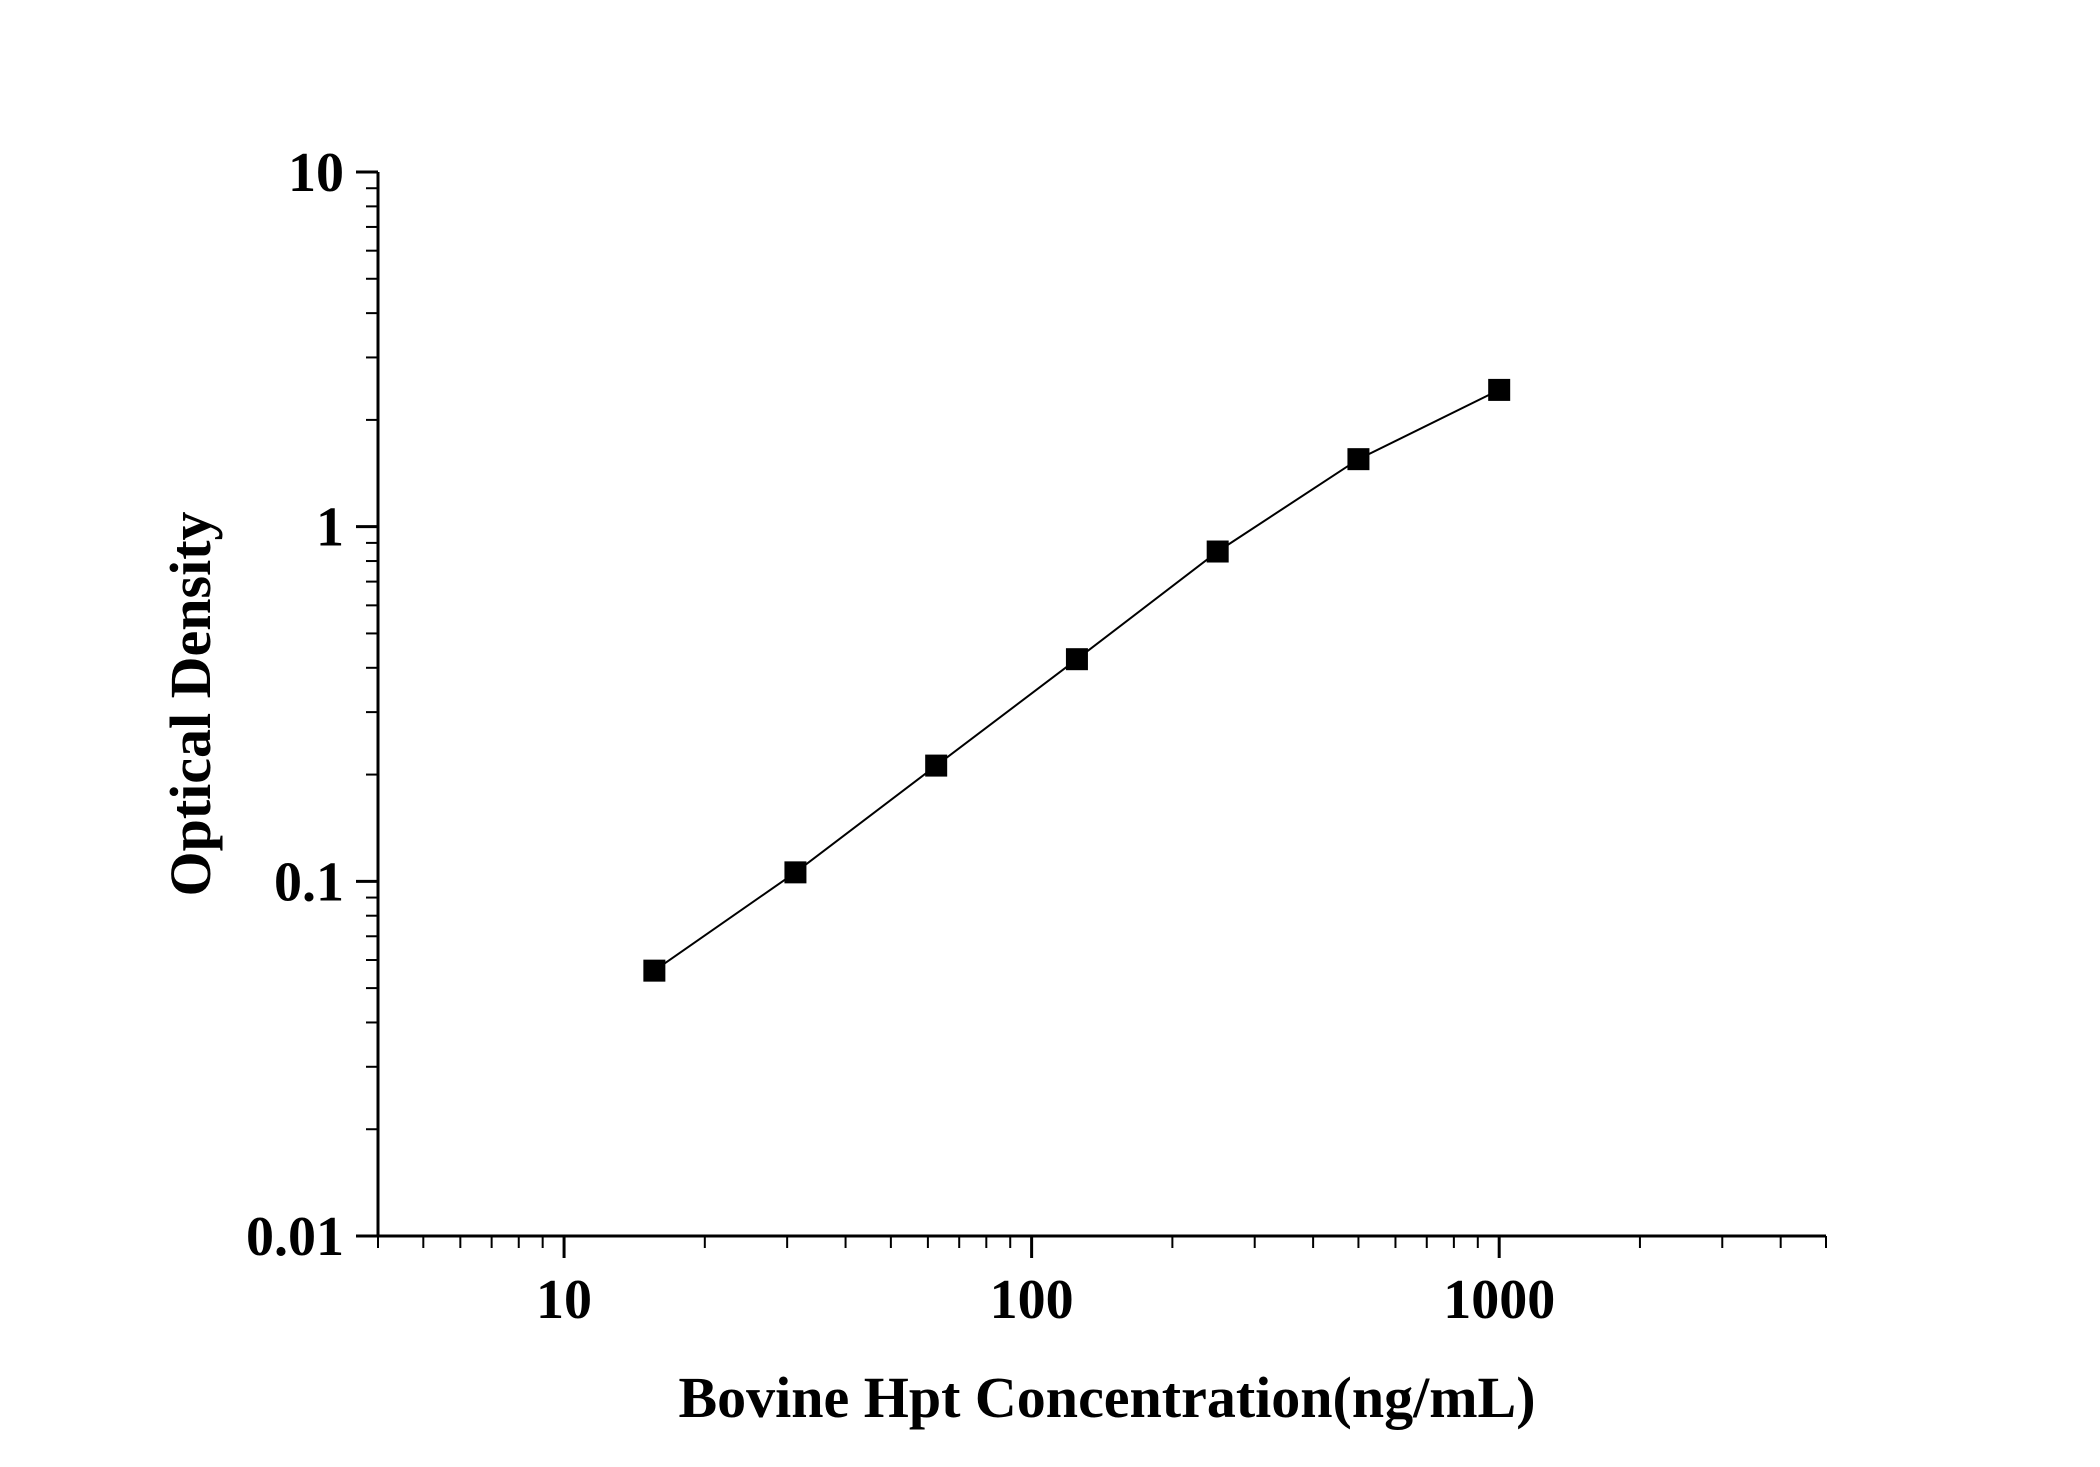 The width and height of the screenshot is (2100, 1467). What do you see at coordinates (190, 703) in the screenshot?
I see `y-axis-title: Optical Density` at bounding box center [190, 703].